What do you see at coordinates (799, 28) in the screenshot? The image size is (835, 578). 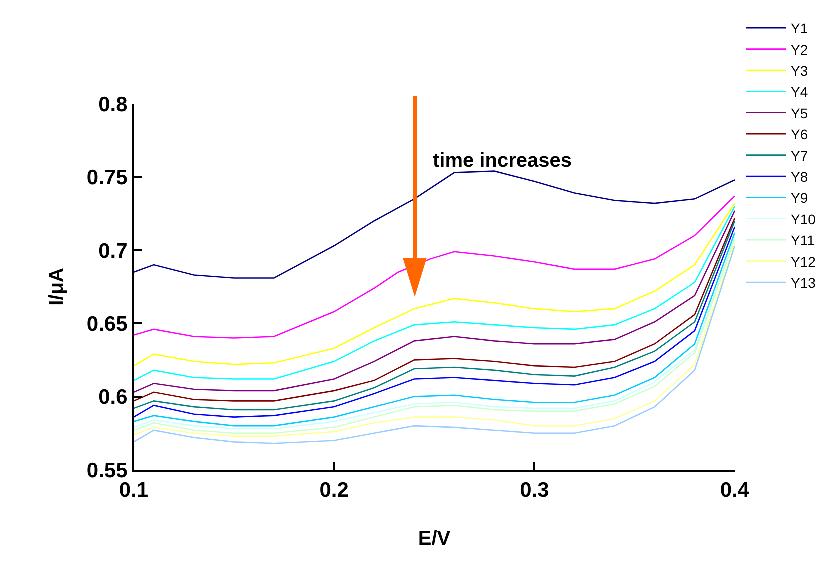 I see `legend-label: Y1` at bounding box center [799, 28].